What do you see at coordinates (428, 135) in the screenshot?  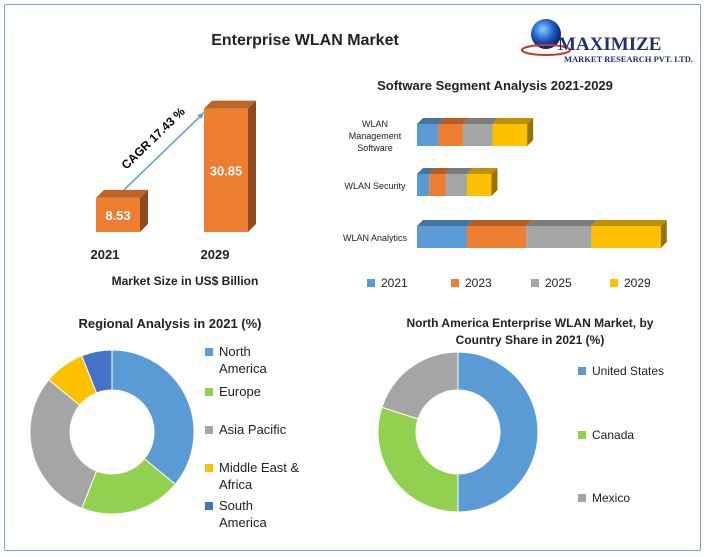 I see `segment-0-2021` at bounding box center [428, 135].